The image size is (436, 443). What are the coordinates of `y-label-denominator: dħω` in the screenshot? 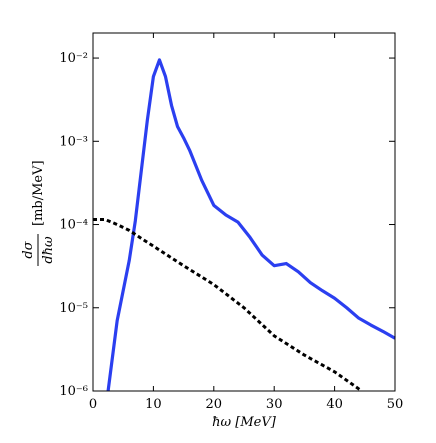 It's located at (48, 250).